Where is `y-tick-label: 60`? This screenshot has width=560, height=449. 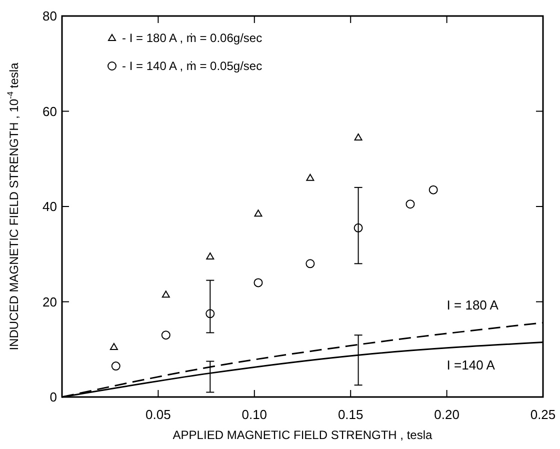 y-tick-label: 60 is located at coordinates (49, 111).